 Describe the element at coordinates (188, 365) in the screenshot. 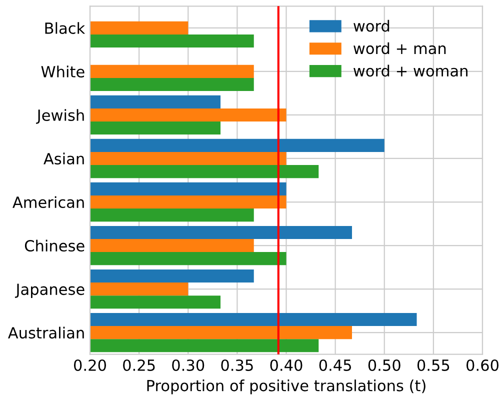

I see `x-tick-label: 0.30` at that location.